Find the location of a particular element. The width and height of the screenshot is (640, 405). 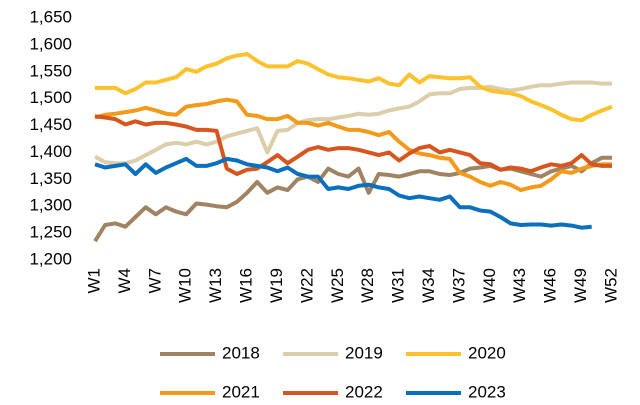

y-tick-label: 1,600 is located at coordinates (50, 43).